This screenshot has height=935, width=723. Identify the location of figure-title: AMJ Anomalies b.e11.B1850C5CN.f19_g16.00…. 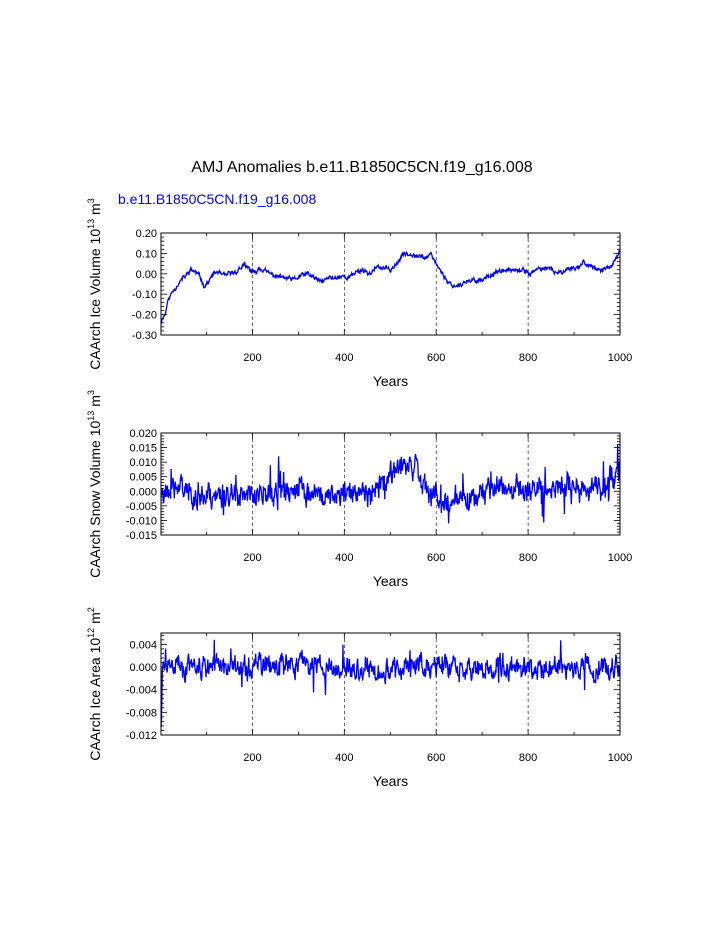
(361, 167).